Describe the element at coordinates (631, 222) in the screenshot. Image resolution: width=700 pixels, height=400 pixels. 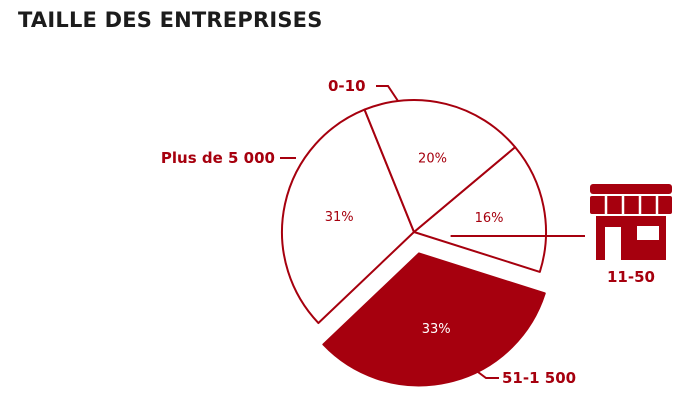
I see `storefront-icon` at that location.